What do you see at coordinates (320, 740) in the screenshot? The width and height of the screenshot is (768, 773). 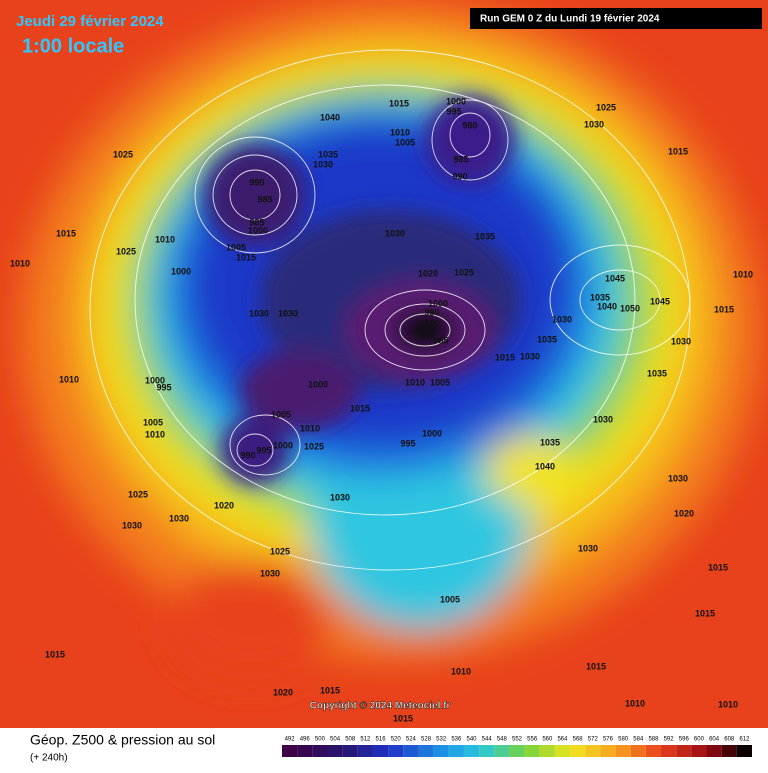 I see `colorbar-label: 500` at bounding box center [320, 740].